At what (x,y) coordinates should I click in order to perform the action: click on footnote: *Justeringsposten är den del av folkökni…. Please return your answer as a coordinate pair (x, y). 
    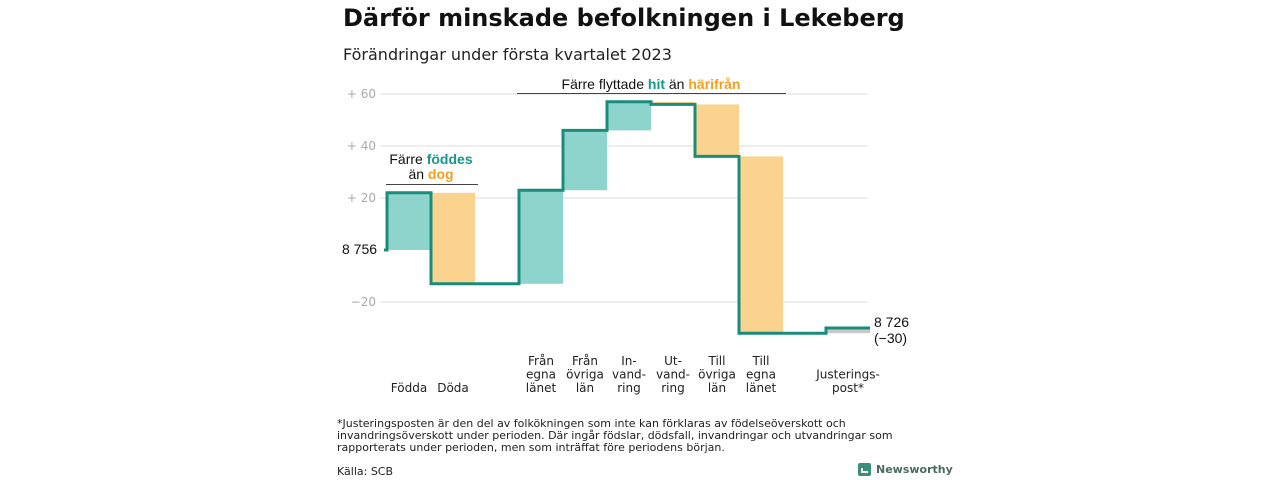
    Looking at the image, I should click on (615, 435).